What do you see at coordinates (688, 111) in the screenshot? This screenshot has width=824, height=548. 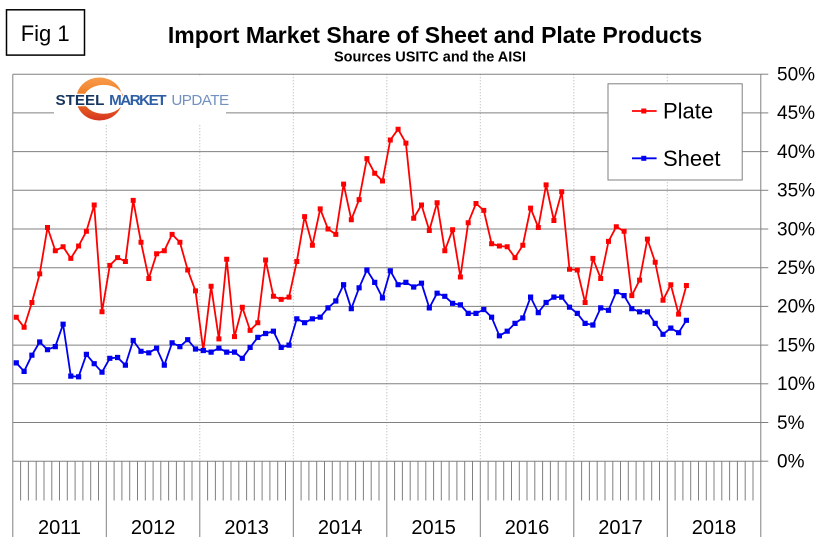 I see `svg-text: Plate` at bounding box center [688, 111].